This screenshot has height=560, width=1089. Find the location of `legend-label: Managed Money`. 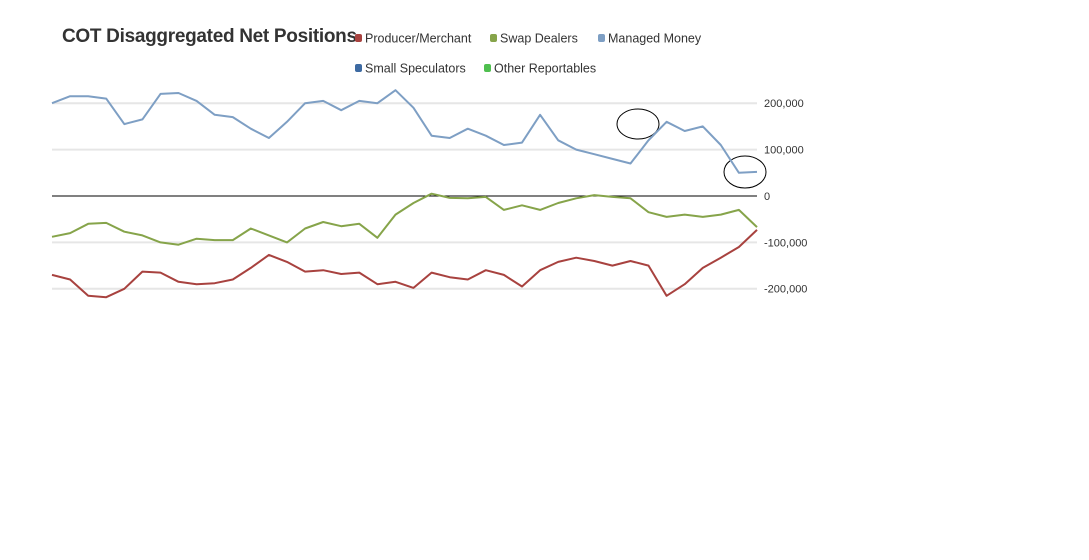

legend-label: Managed Money is located at coordinates (655, 38).